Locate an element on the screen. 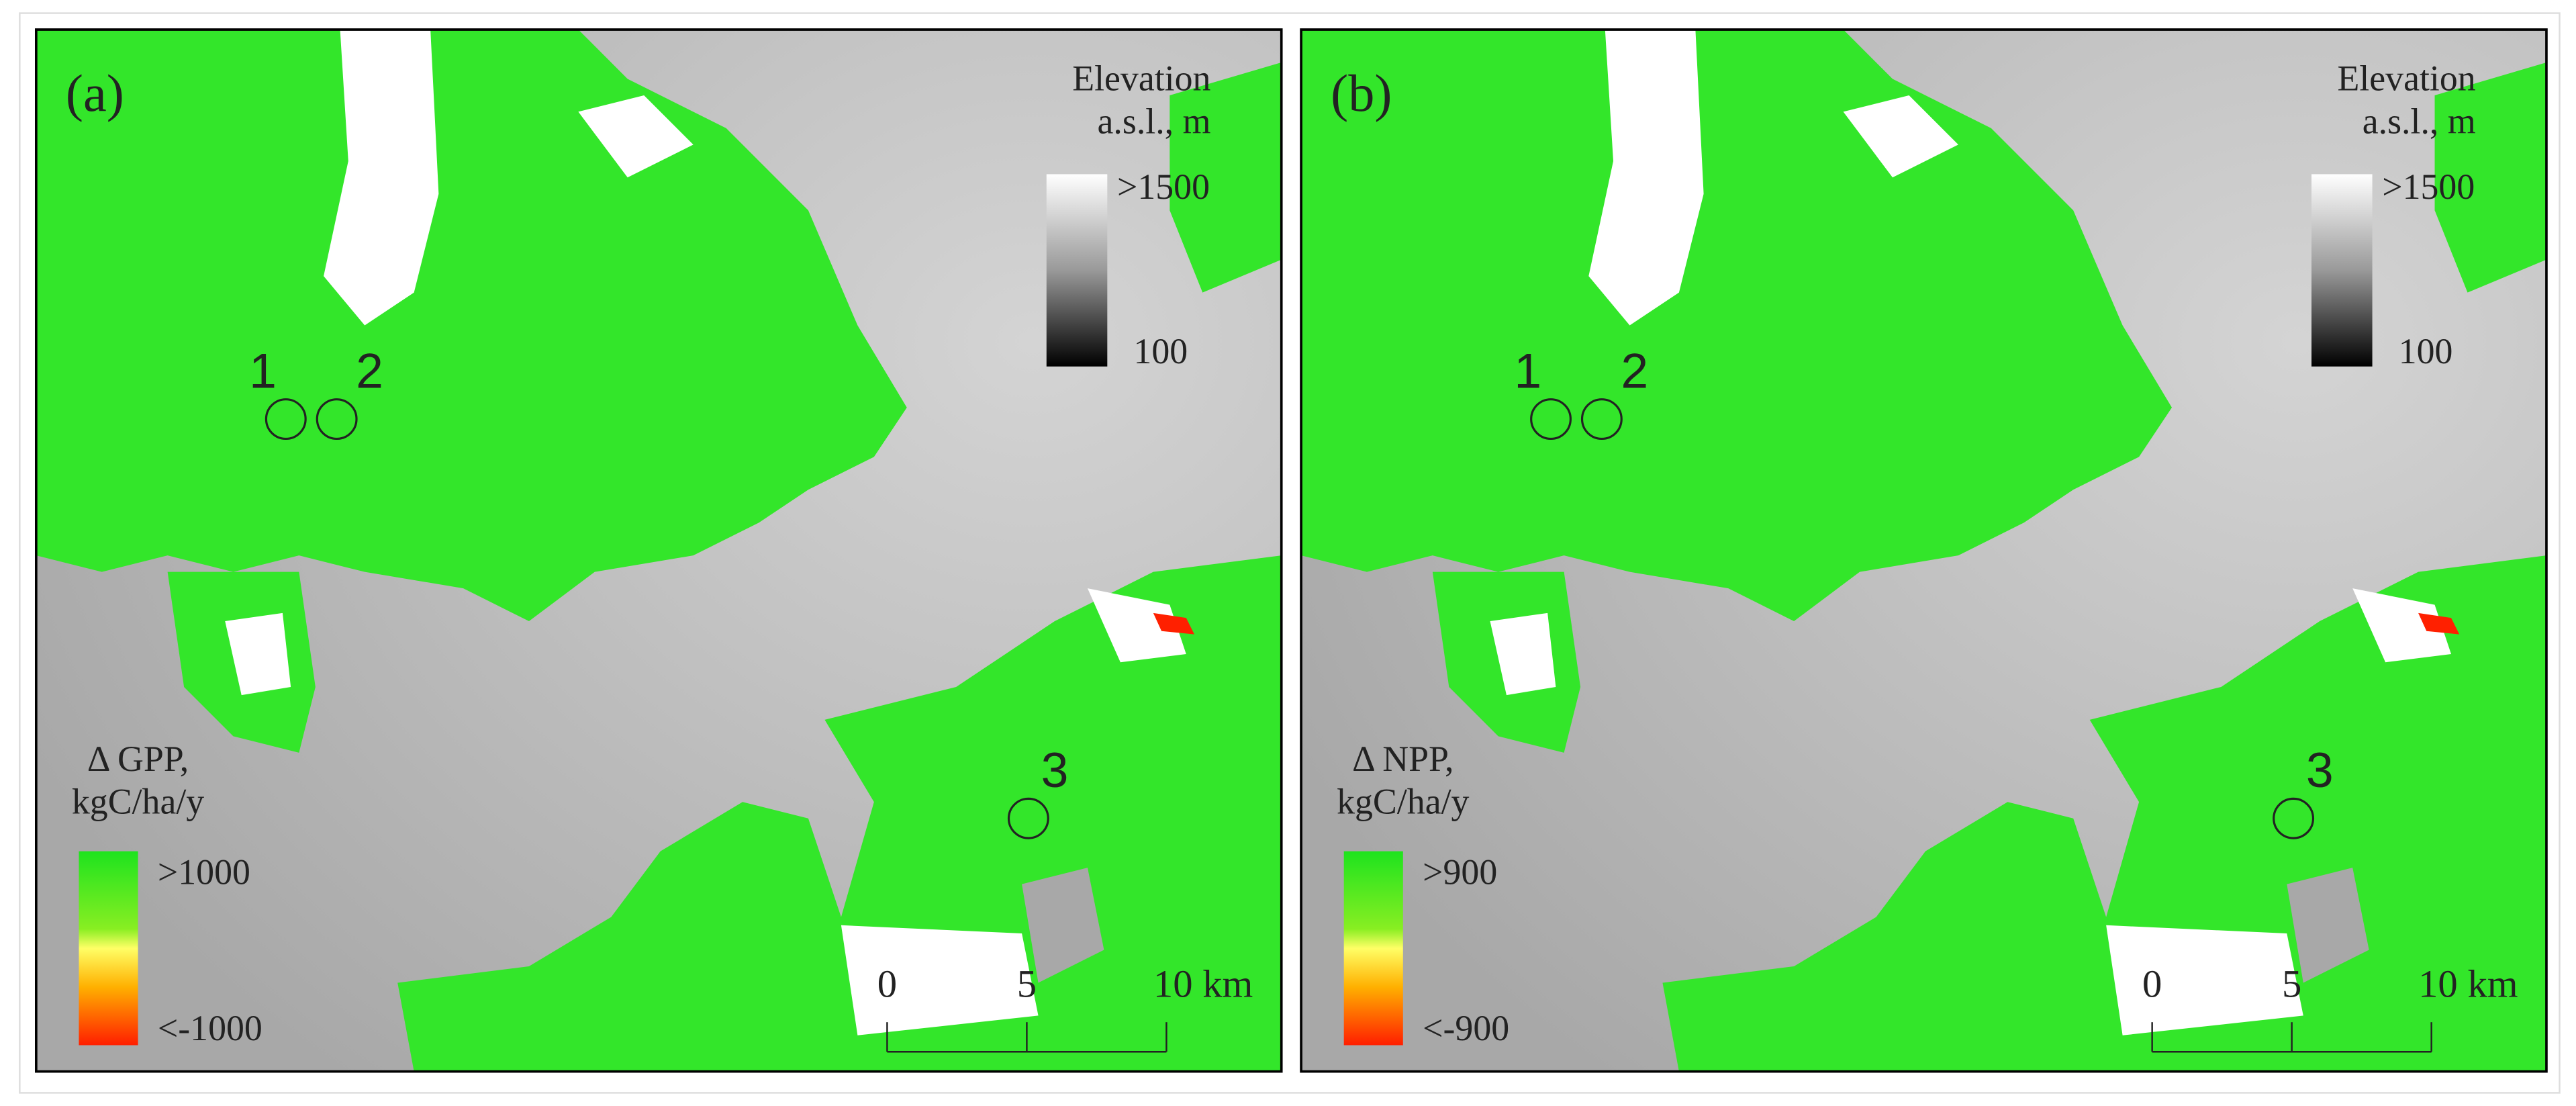 This screenshot has height=1106, width=2576. panel-label: (b) is located at coordinates (1361, 93).